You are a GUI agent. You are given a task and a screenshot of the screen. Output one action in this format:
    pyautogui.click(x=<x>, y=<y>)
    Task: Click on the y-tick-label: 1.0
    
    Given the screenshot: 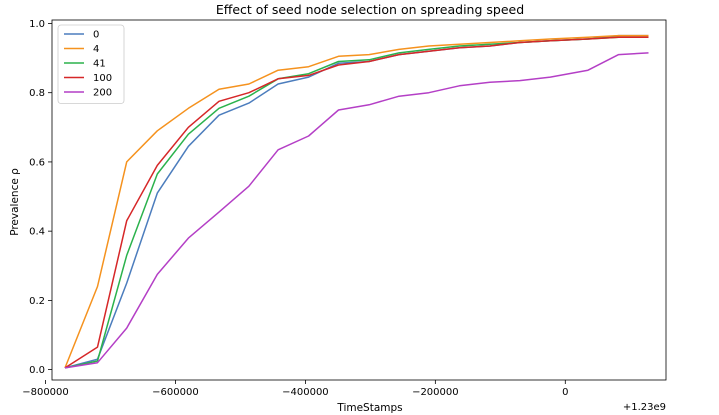 What is the action you would take?
    pyautogui.click(x=37, y=24)
    